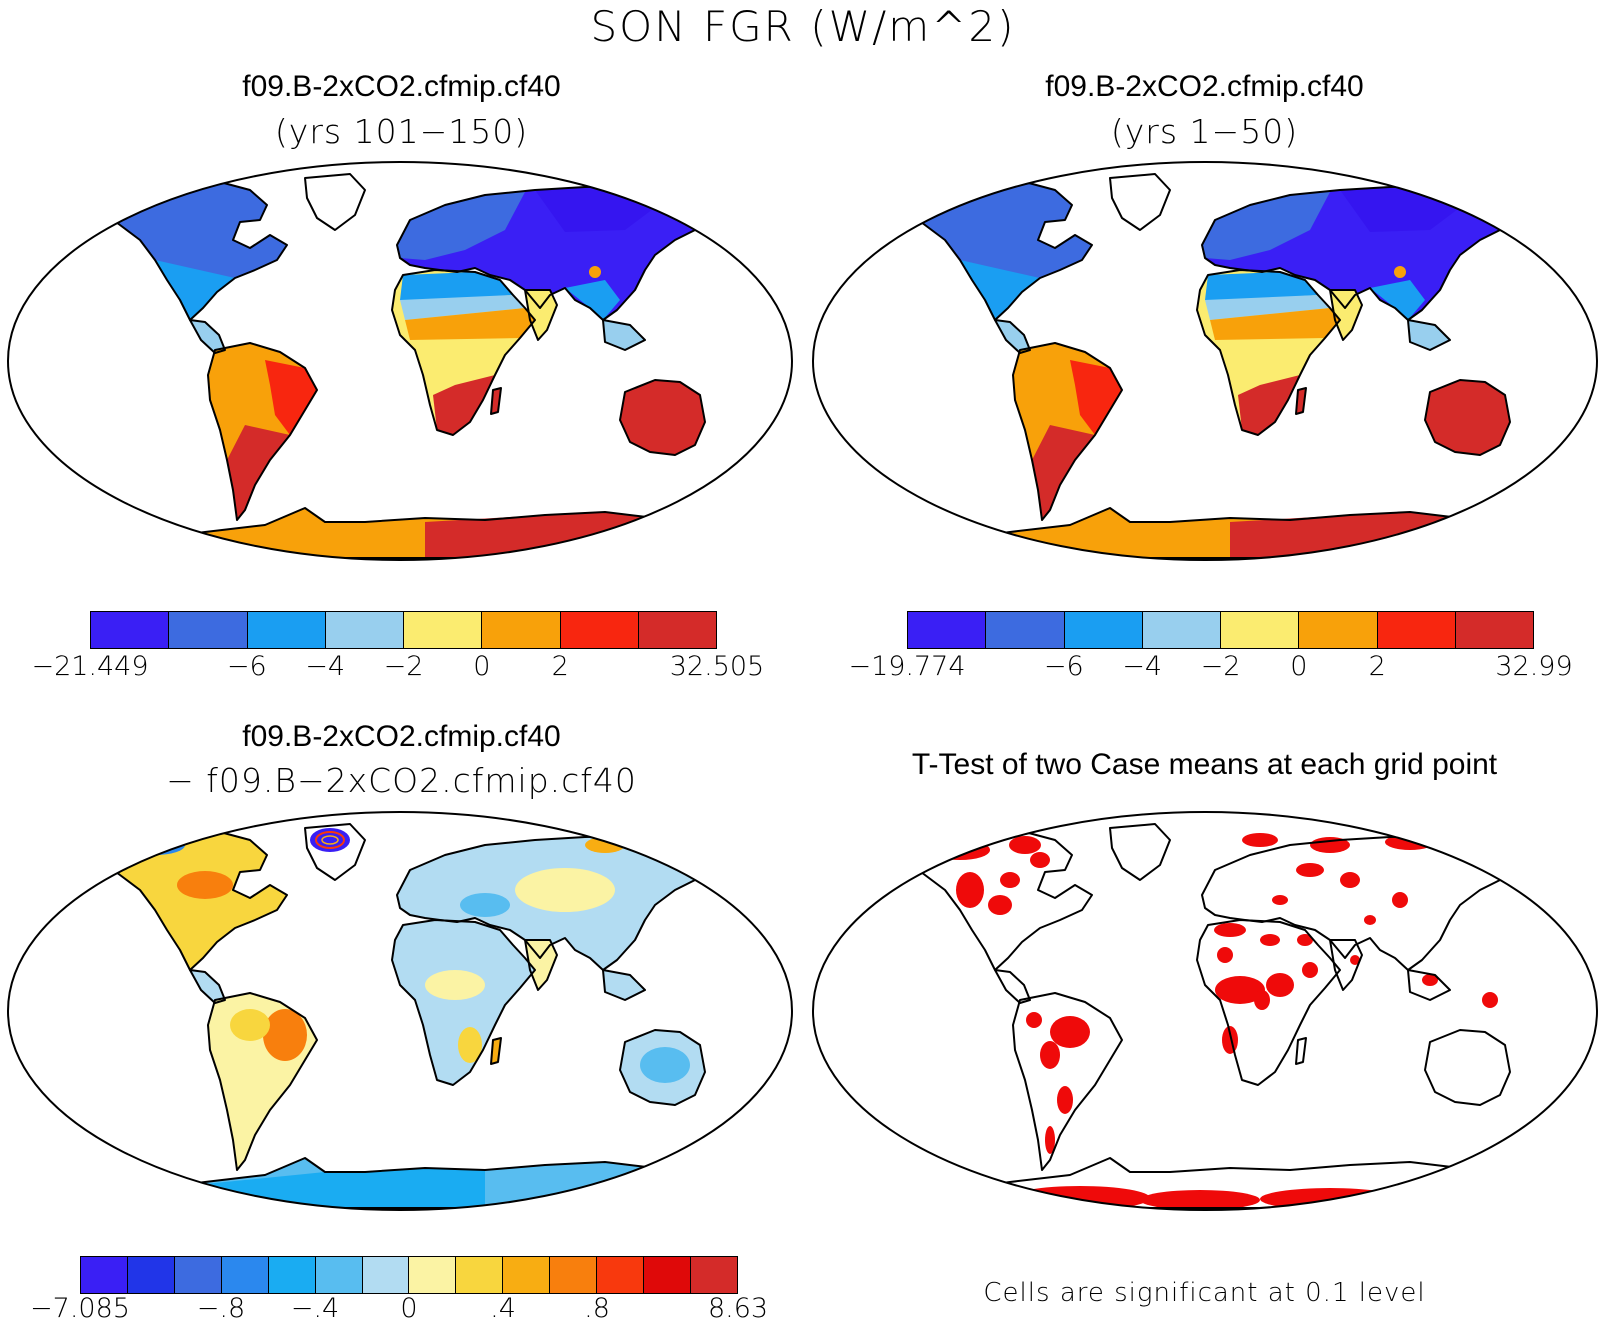 The width and height of the screenshot is (1606, 1327). Describe the element at coordinates (90, 666) in the screenshot. I see `colorbar-tick-label: −21.449` at that location.